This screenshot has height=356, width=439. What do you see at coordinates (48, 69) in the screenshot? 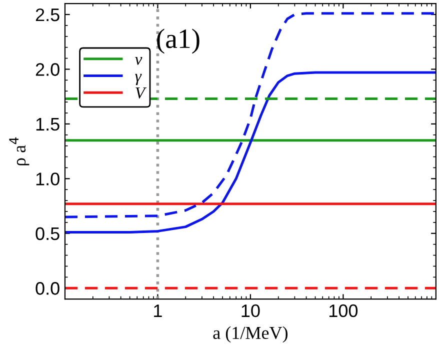
I see `y-tick-label: 2.0` at bounding box center [48, 69].